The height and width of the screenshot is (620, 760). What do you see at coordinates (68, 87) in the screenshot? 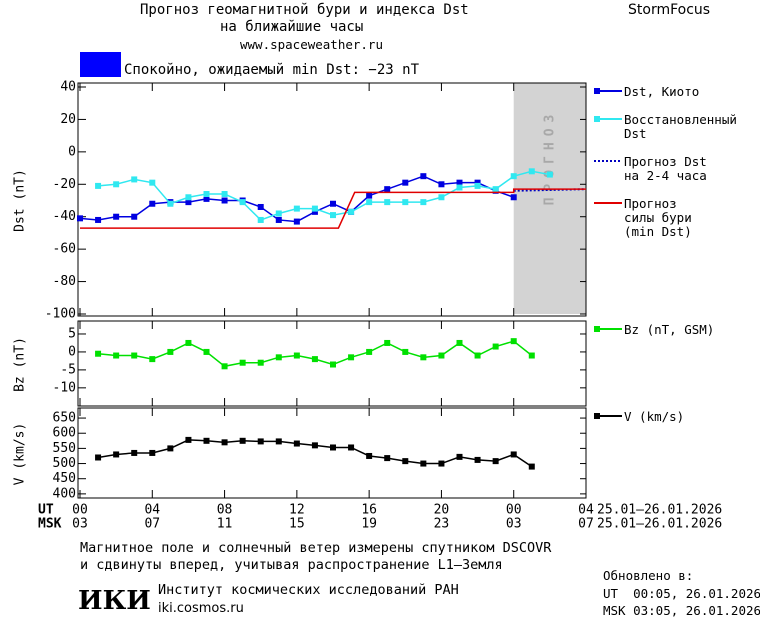
I see `y-tick-label: 40` at bounding box center [68, 87].